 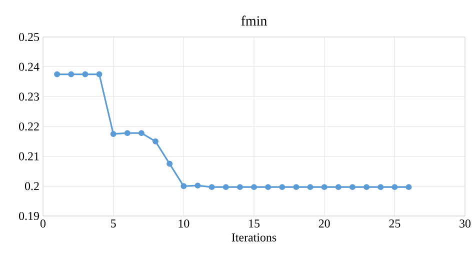 I want to click on y-tick-label: 0.2, so click(x=31, y=186).